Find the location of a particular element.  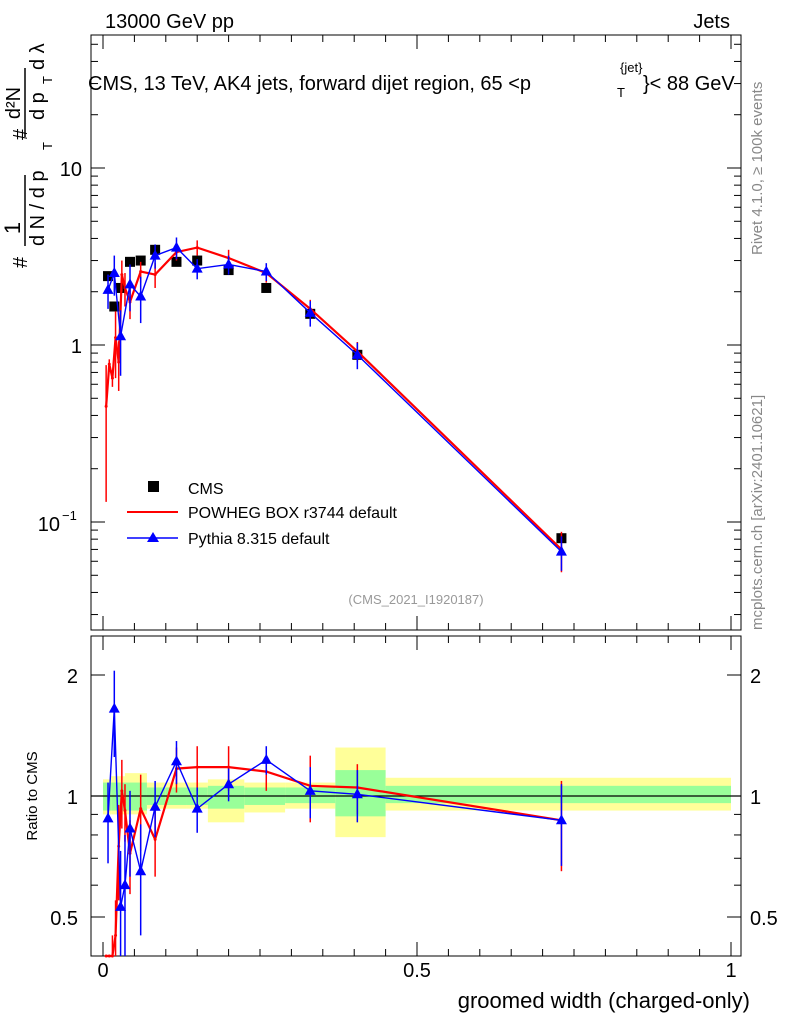

main-ytick-label-1: 1 is located at coordinates (76, 347).